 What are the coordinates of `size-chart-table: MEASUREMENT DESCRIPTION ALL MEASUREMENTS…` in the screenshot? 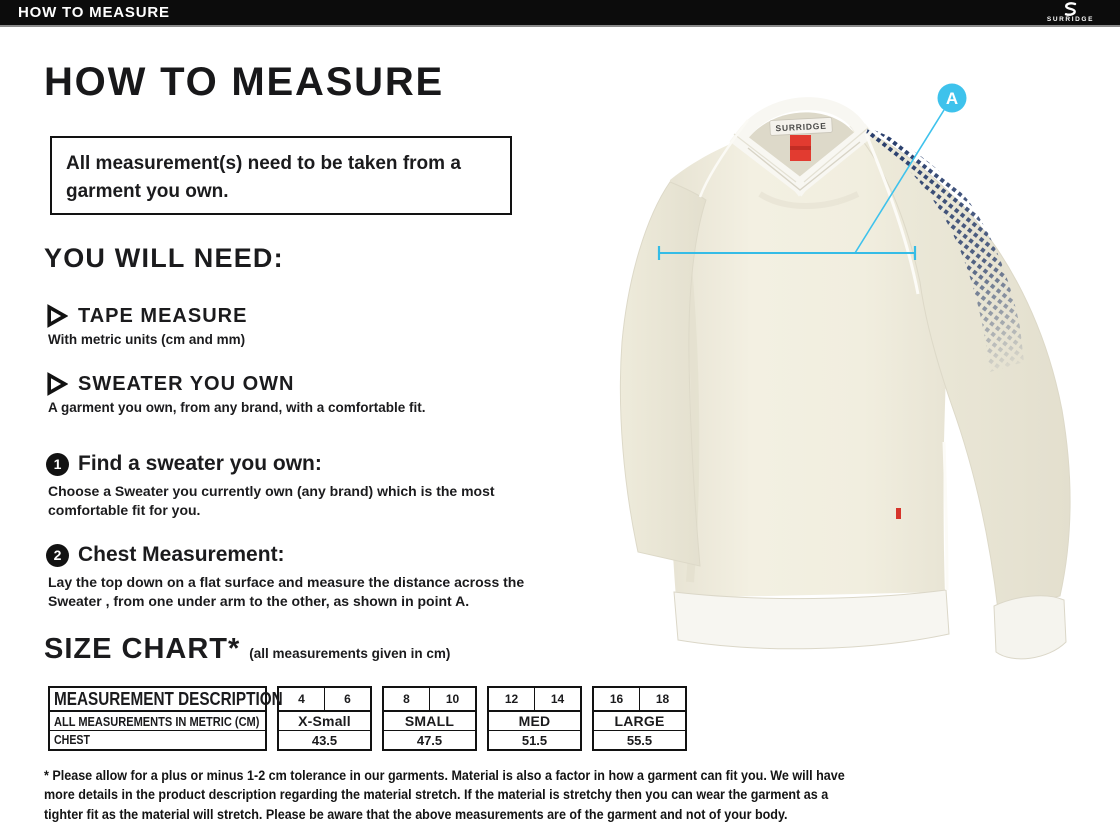 It's located at (367, 718).